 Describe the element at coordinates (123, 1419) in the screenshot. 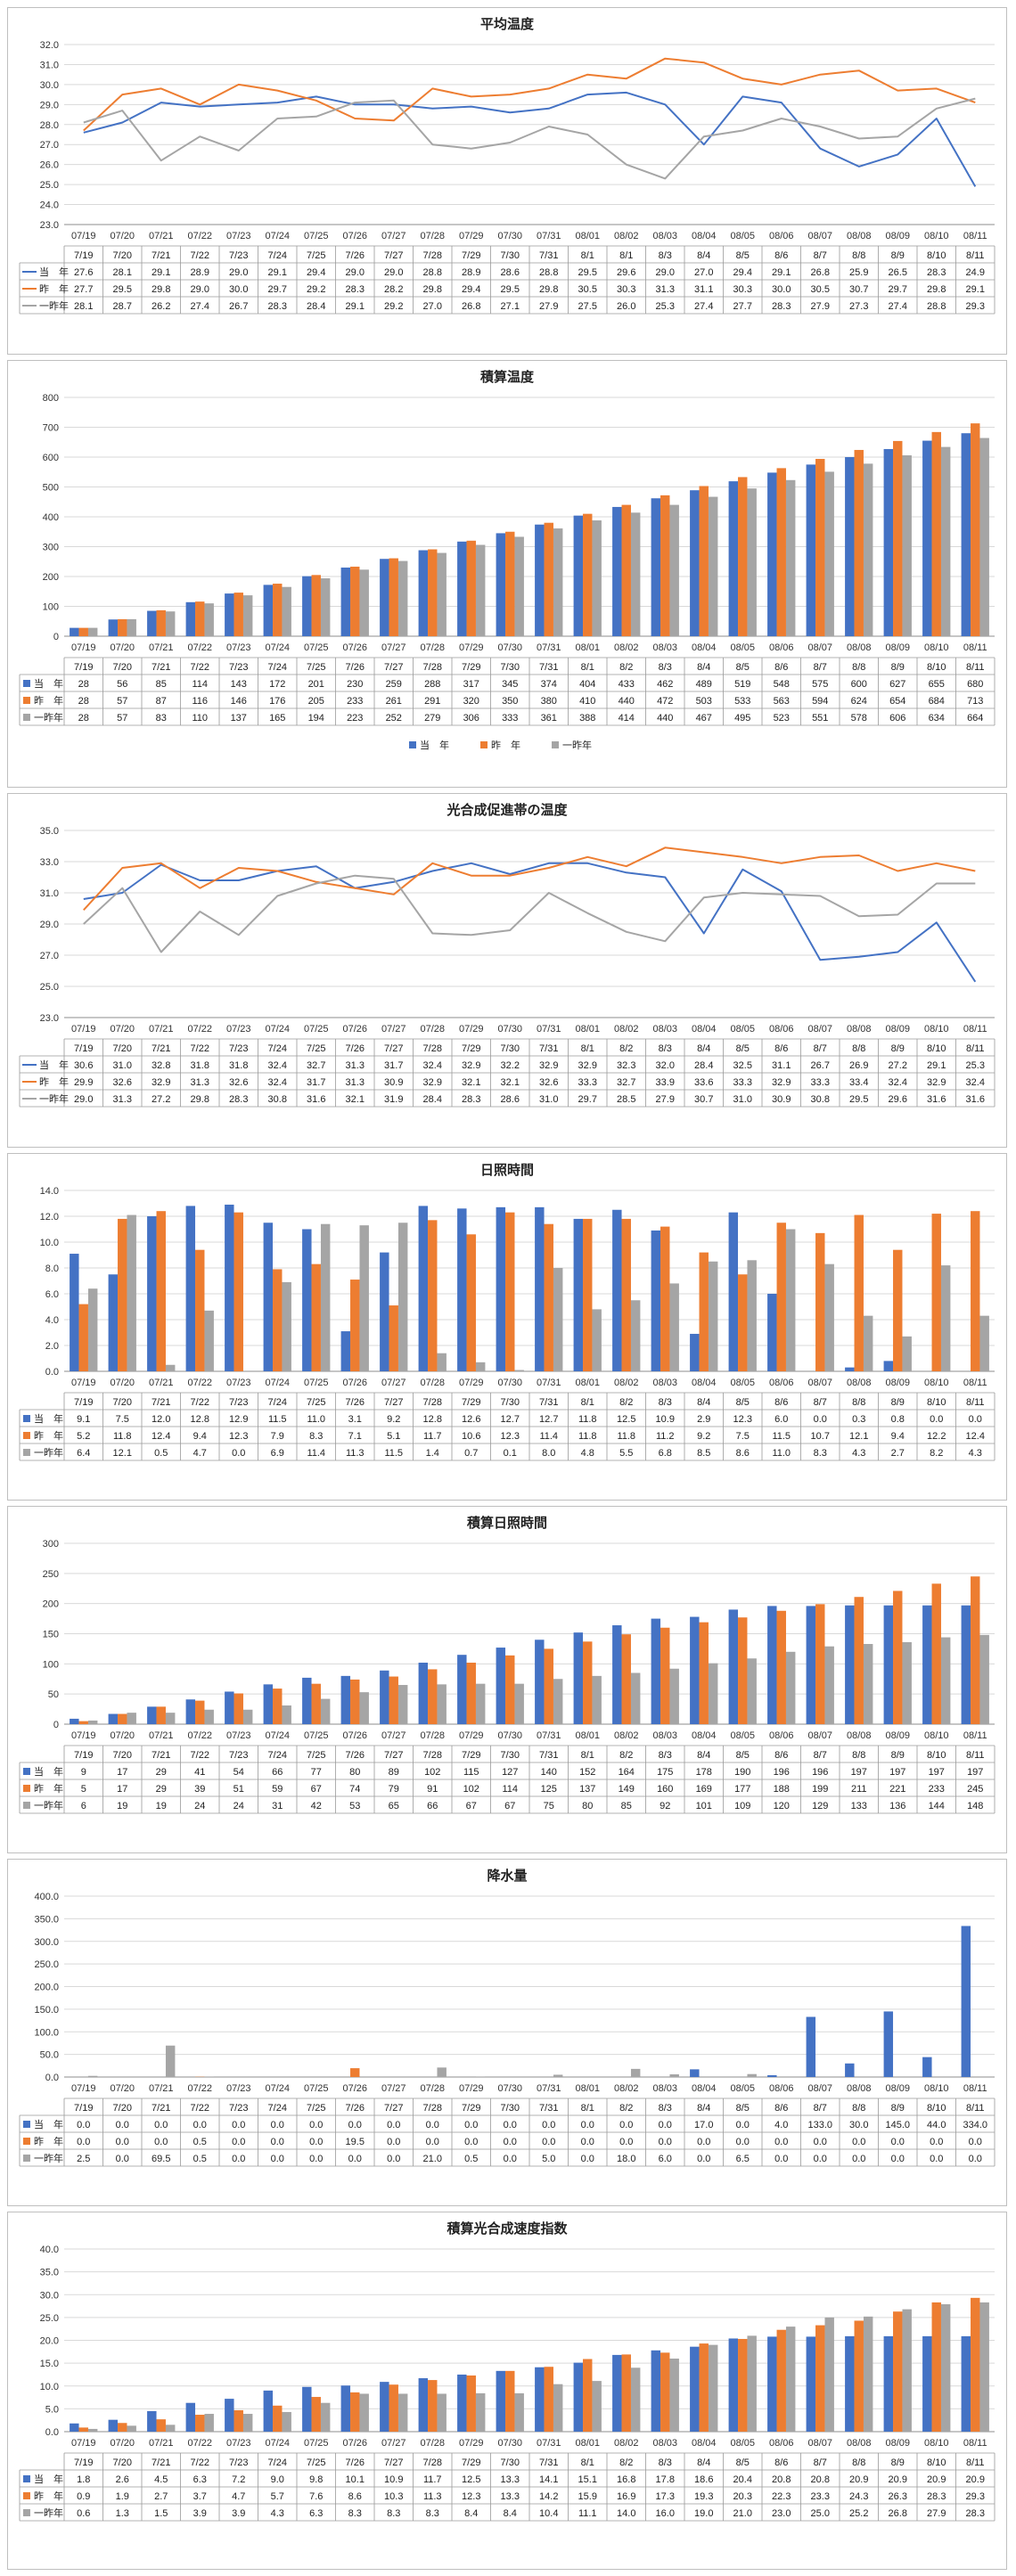

I see `table-value-cell: 7.5` at that location.